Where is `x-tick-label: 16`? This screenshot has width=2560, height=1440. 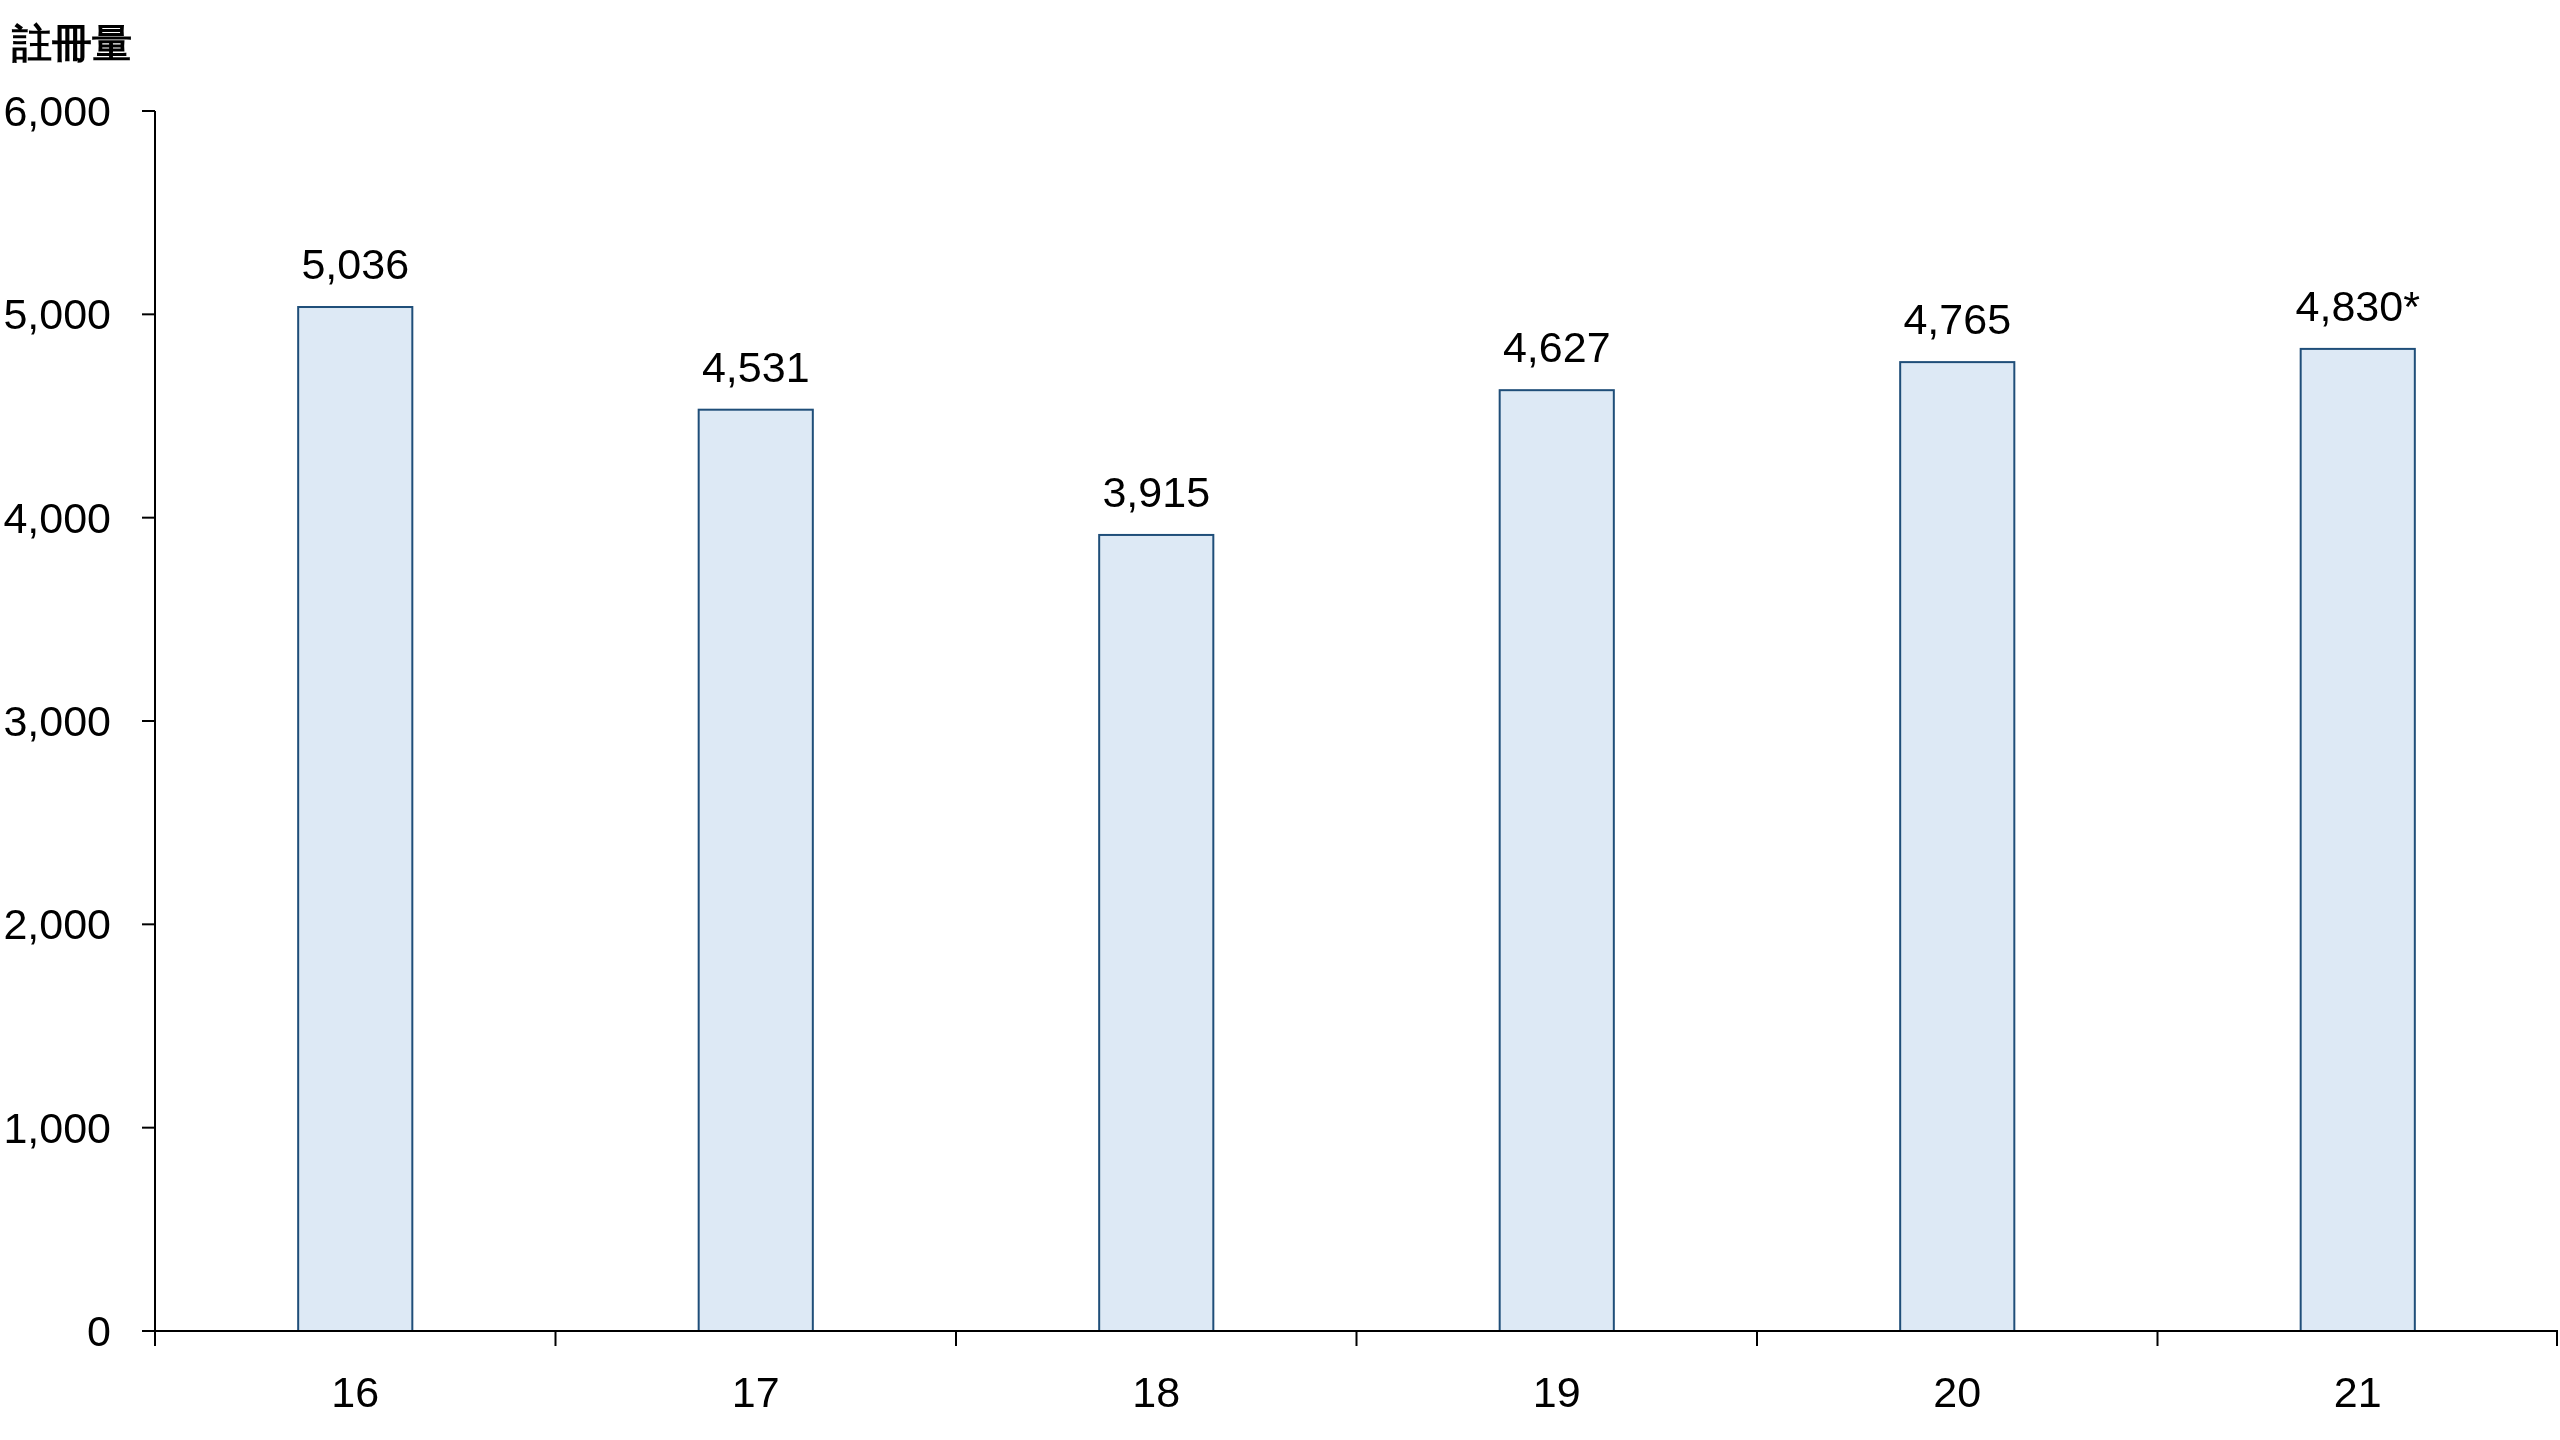 x-tick-label: 16 is located at coordinates (355, 1392).